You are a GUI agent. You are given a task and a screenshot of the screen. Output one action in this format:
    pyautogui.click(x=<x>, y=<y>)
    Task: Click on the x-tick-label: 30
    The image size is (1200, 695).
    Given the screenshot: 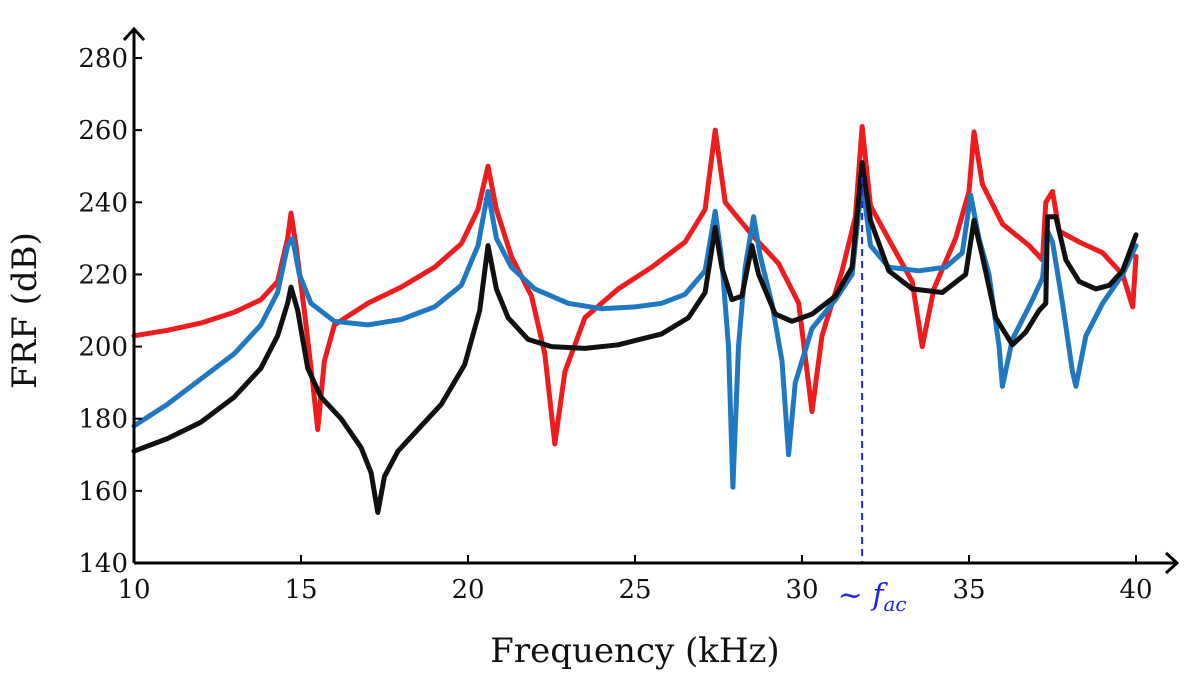 What is the action you would take?
    pyautogui.click(x=801, y=590)
    